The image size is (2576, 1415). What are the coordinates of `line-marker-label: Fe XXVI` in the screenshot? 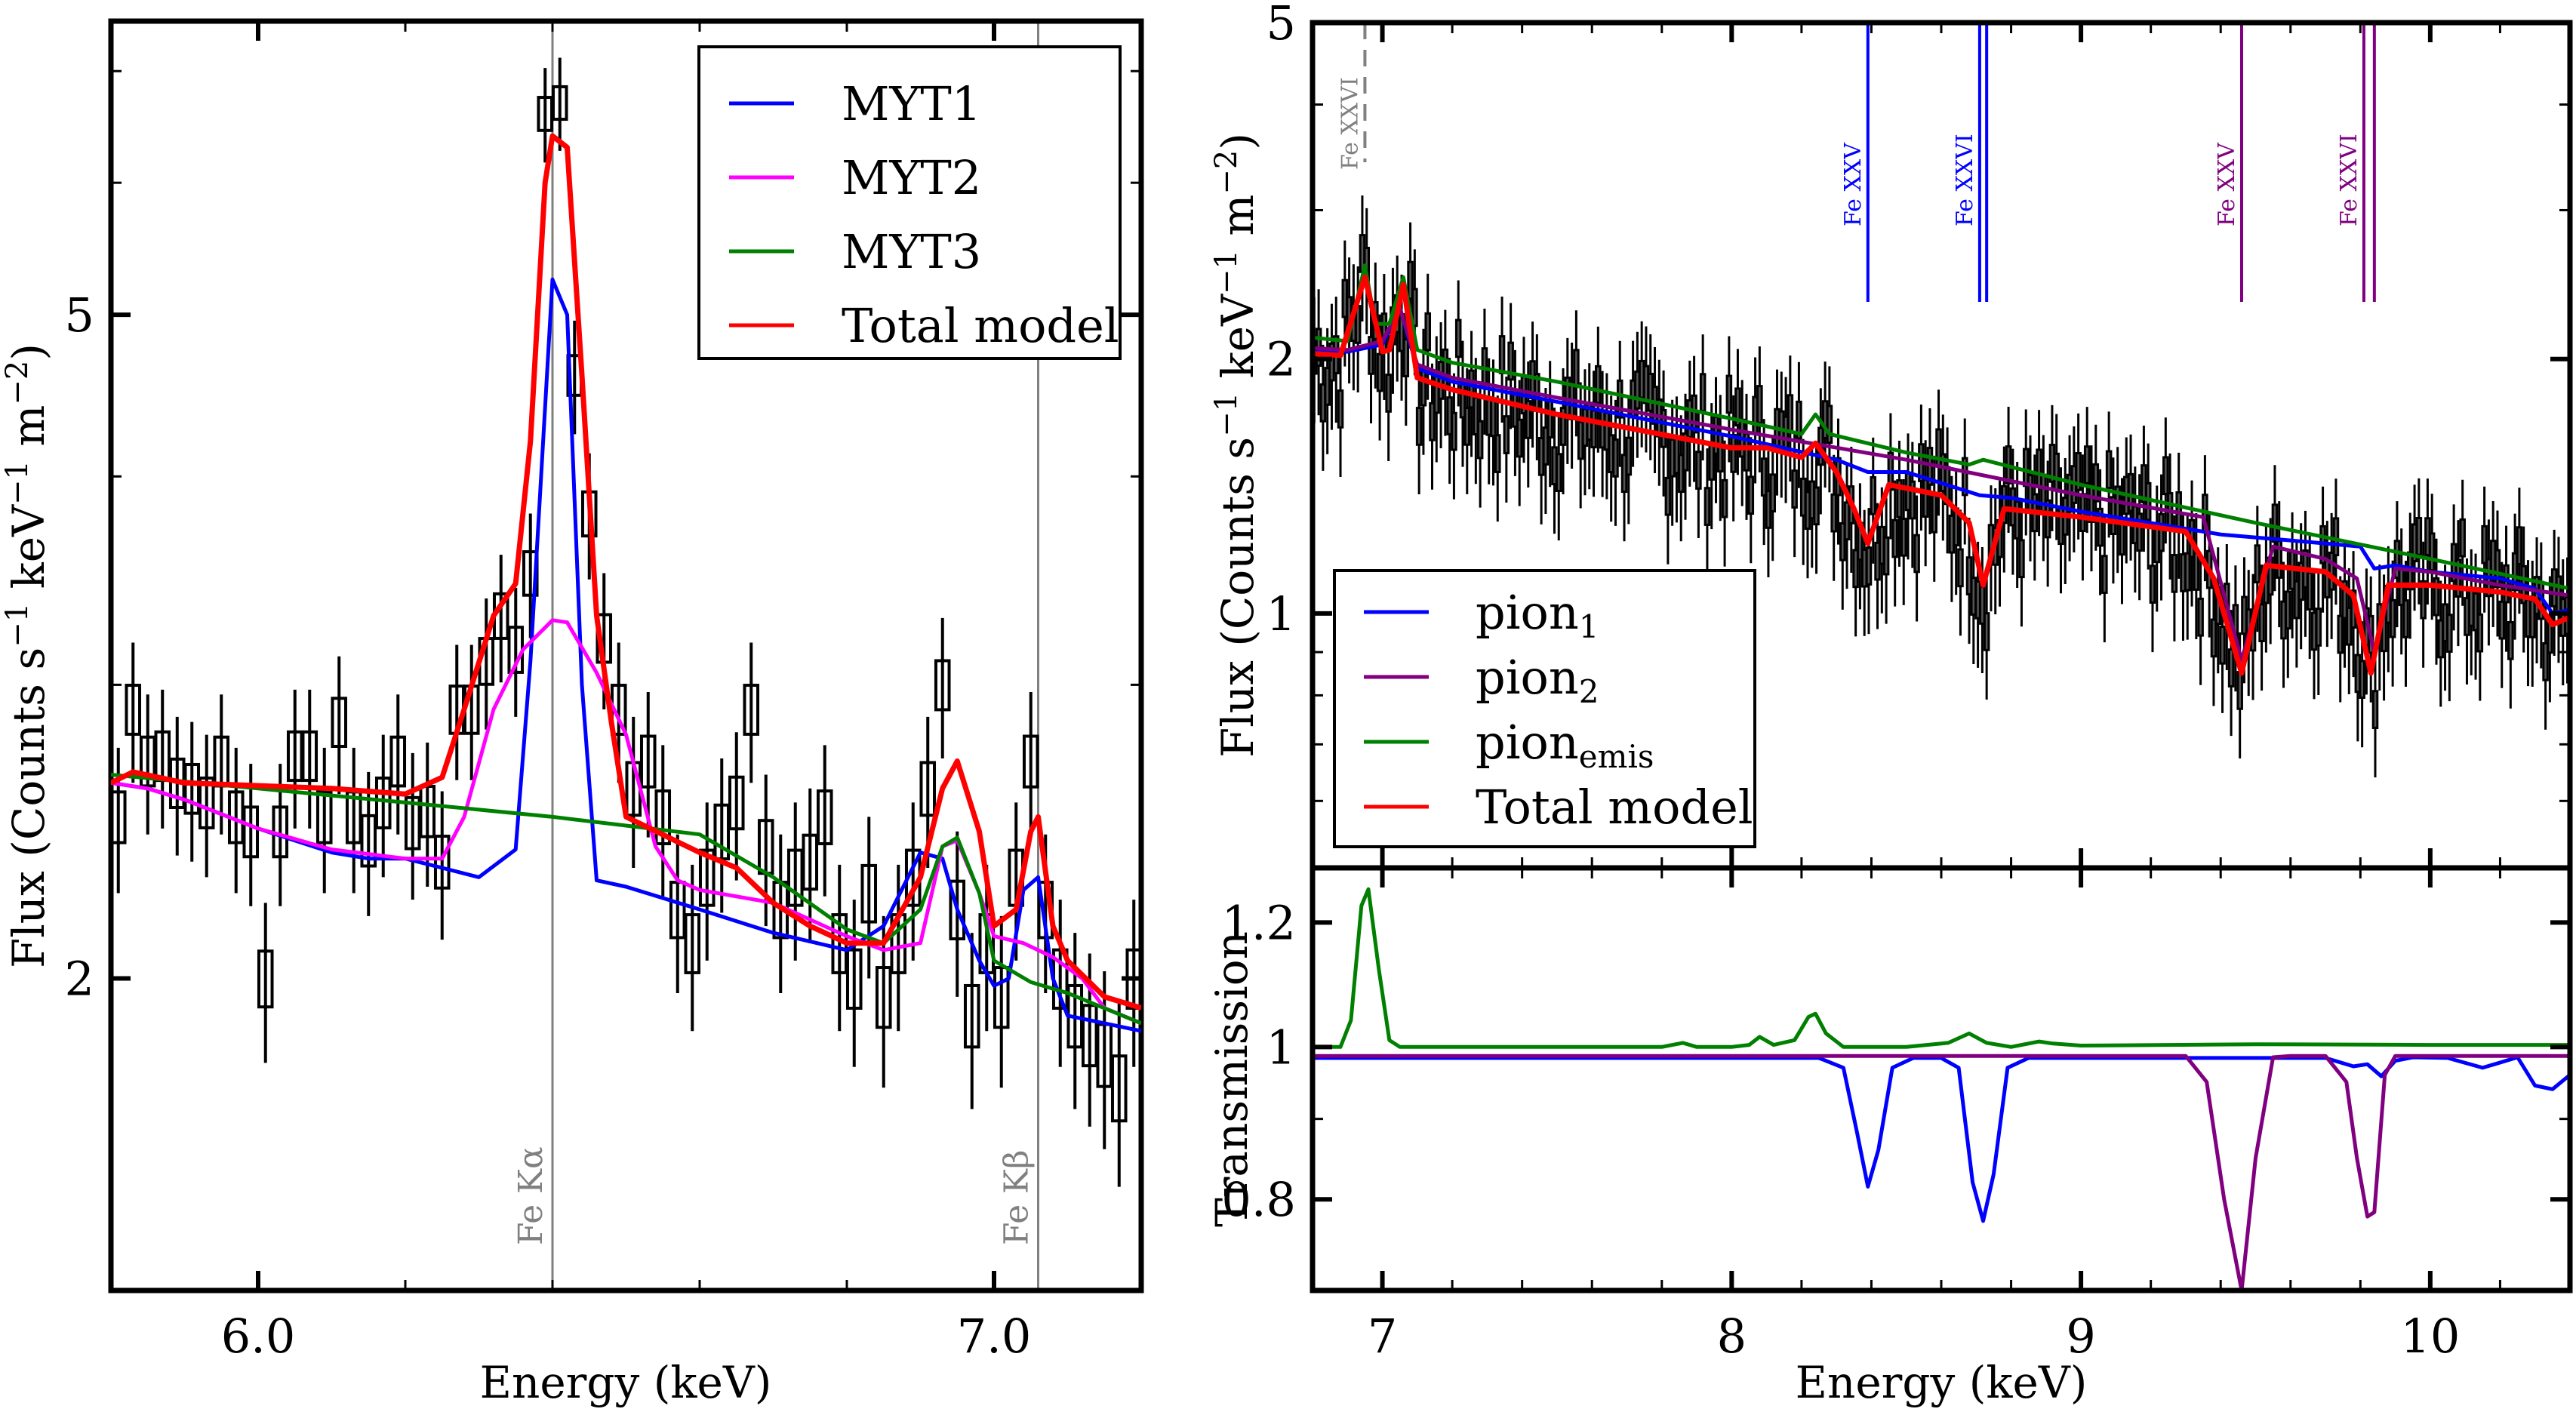 It's located at (1965, 180).